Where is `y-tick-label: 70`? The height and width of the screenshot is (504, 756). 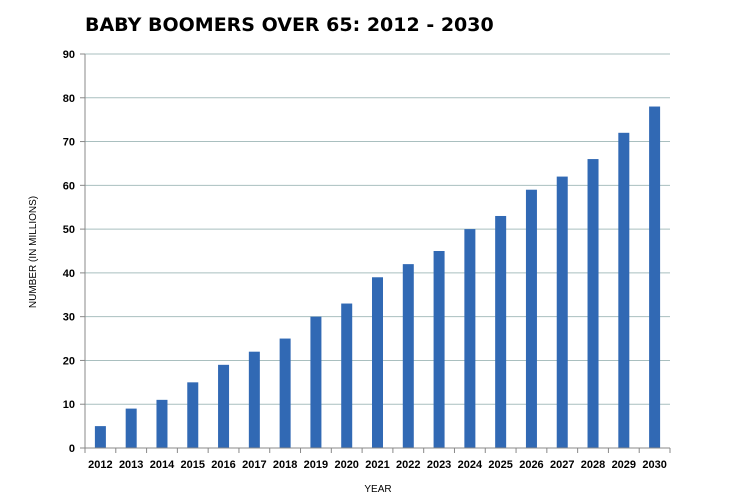
y-tick-label: 70 is located at coordinates (69, 143).